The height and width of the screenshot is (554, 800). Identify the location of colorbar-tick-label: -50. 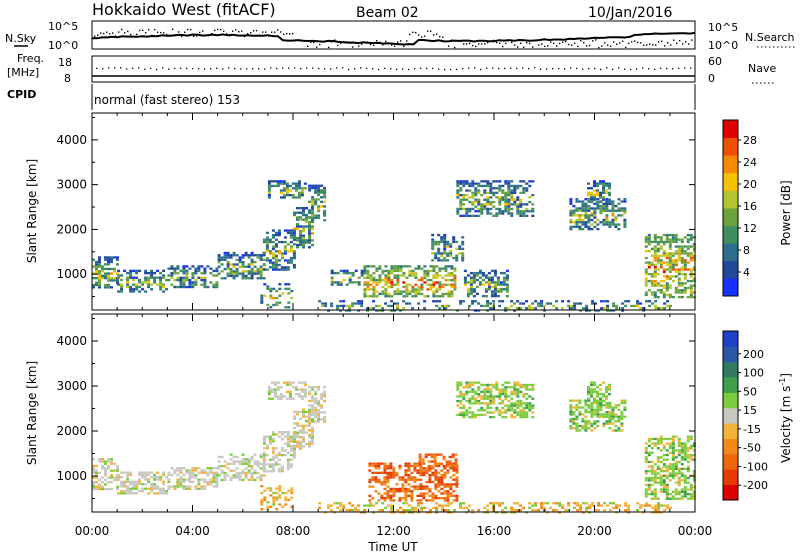
(752, 448).